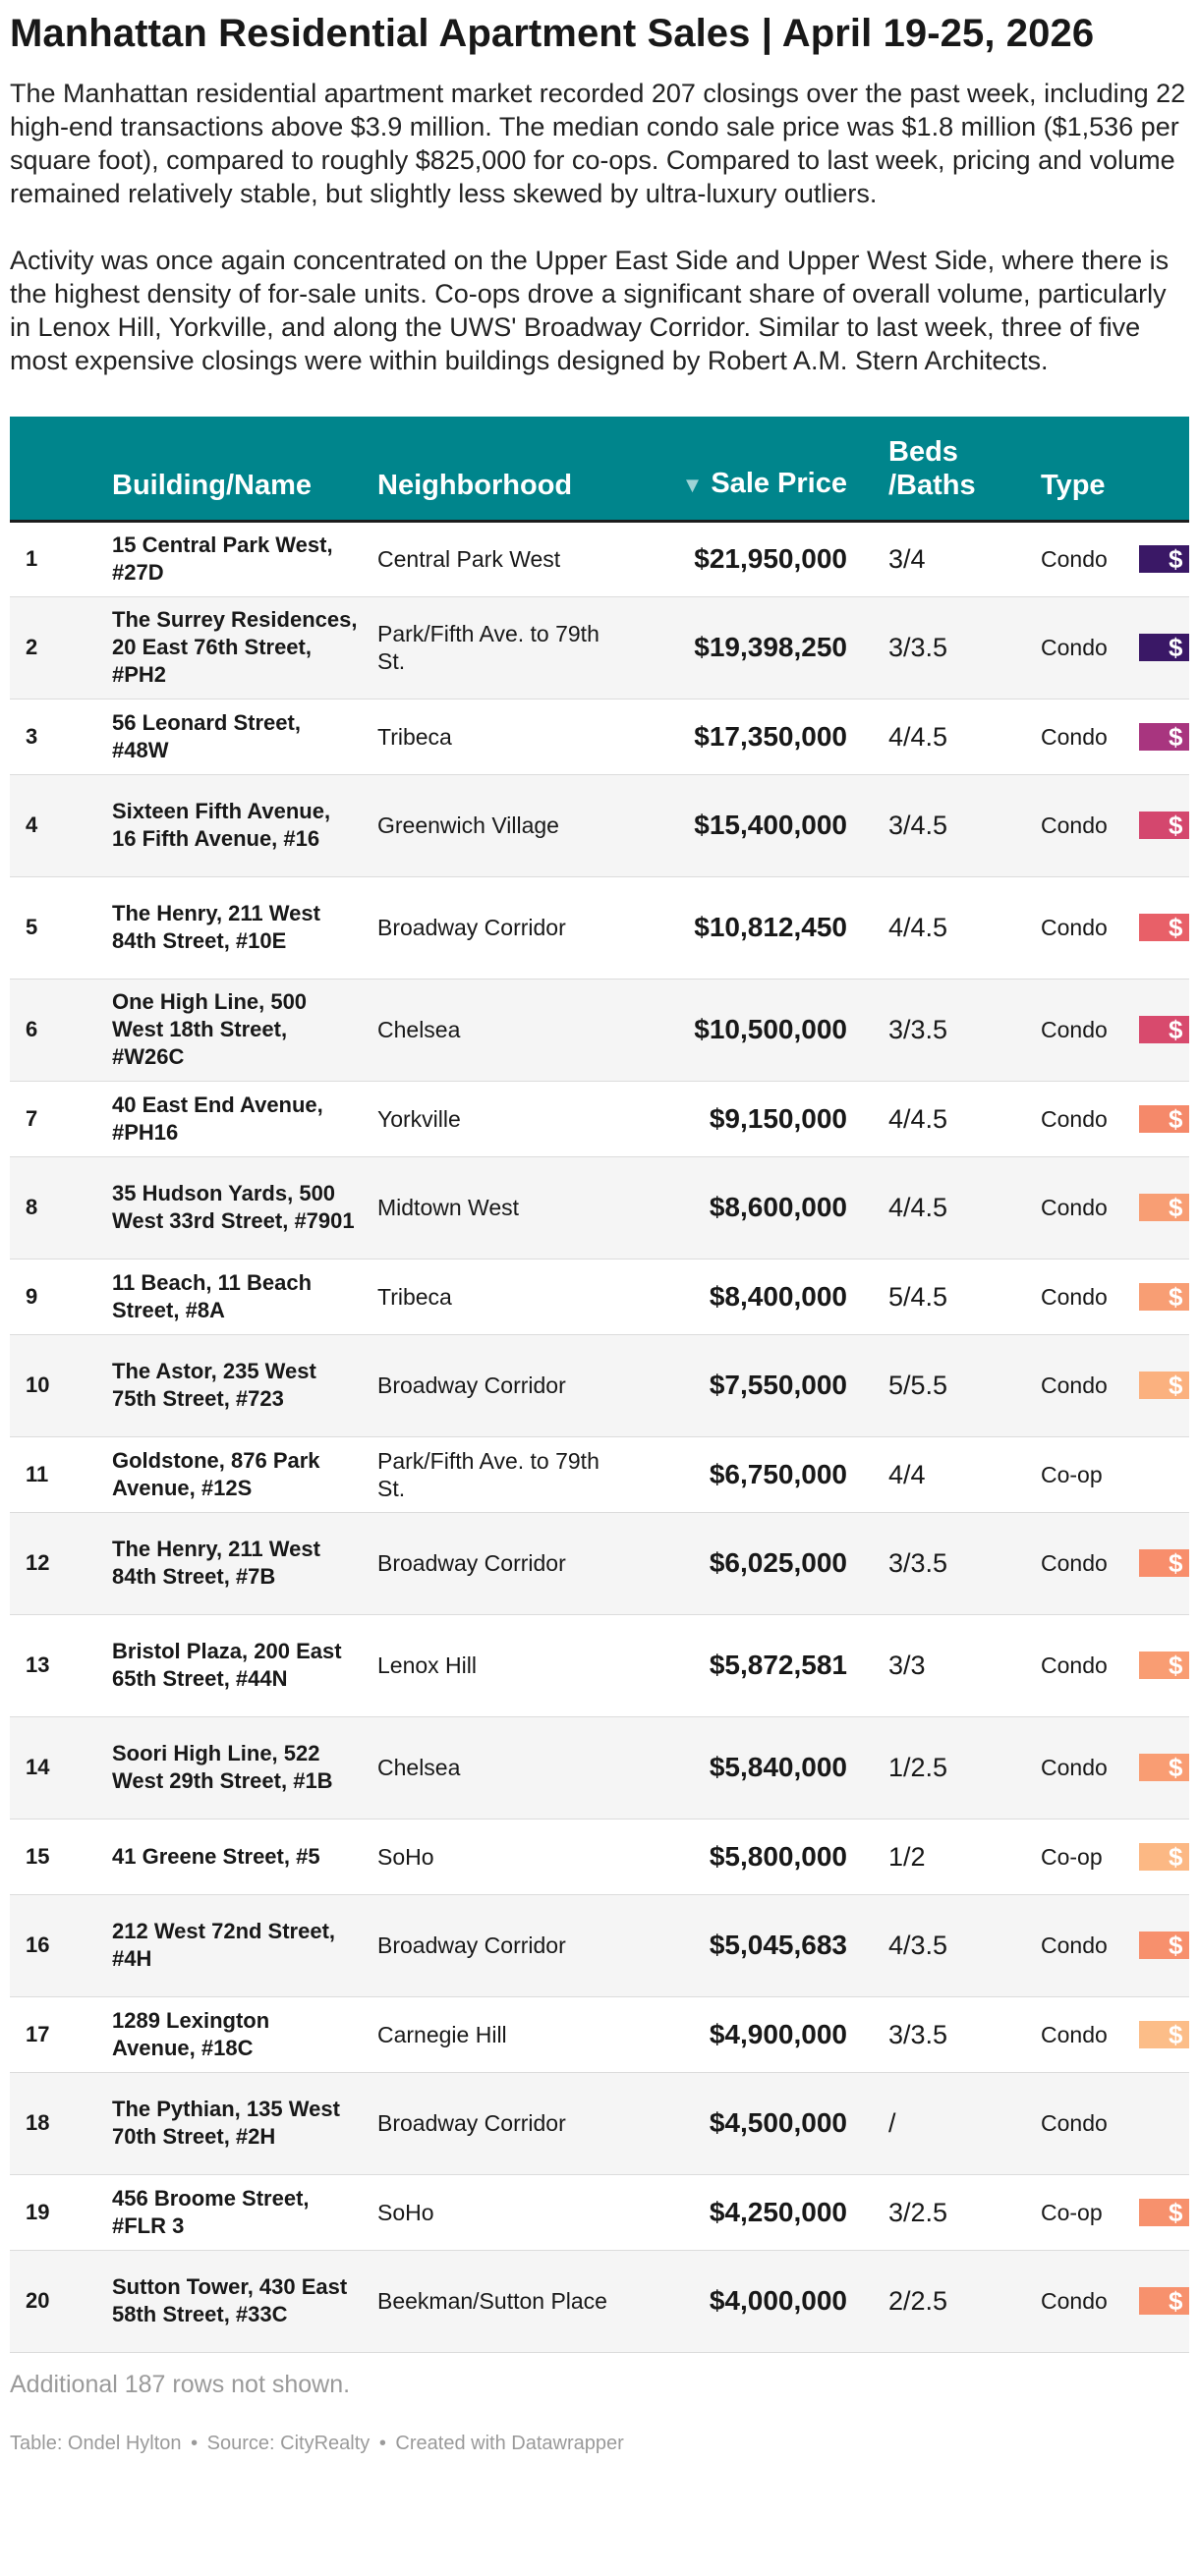 The height and width of the screenshot is (2576, 1199). What do you see at coordinates (61, 2123) in the screenshot?
I see `row-rank: 18` at bounding box center [61, 2123].